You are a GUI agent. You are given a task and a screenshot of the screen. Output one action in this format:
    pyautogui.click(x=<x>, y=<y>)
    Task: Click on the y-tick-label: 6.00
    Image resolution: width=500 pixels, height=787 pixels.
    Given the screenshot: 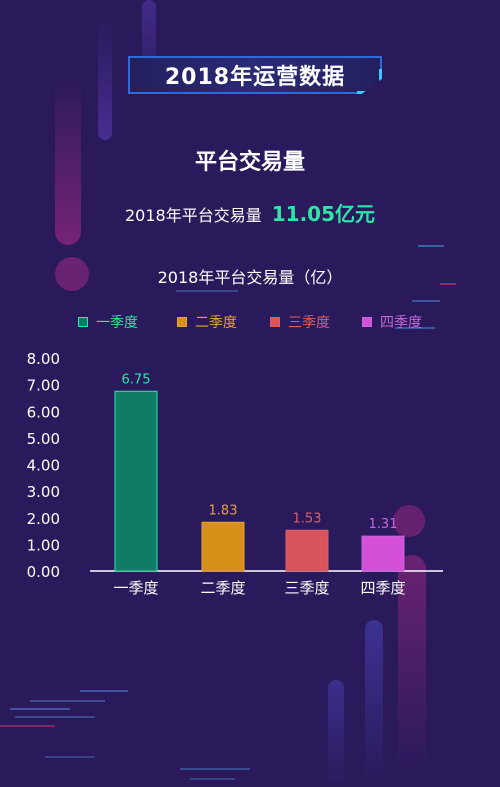 What is the action you would take?
    pyautogui.click(x=43, y=412)
    